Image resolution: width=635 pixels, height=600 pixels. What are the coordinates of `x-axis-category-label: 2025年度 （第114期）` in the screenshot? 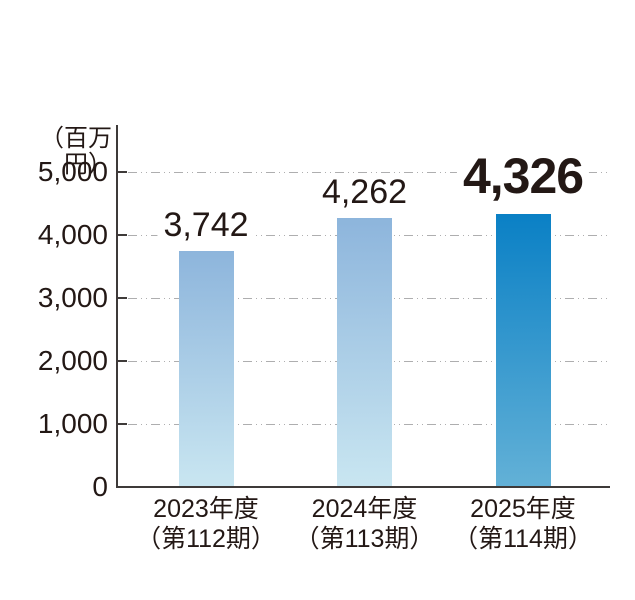 It's located at (523, 524).